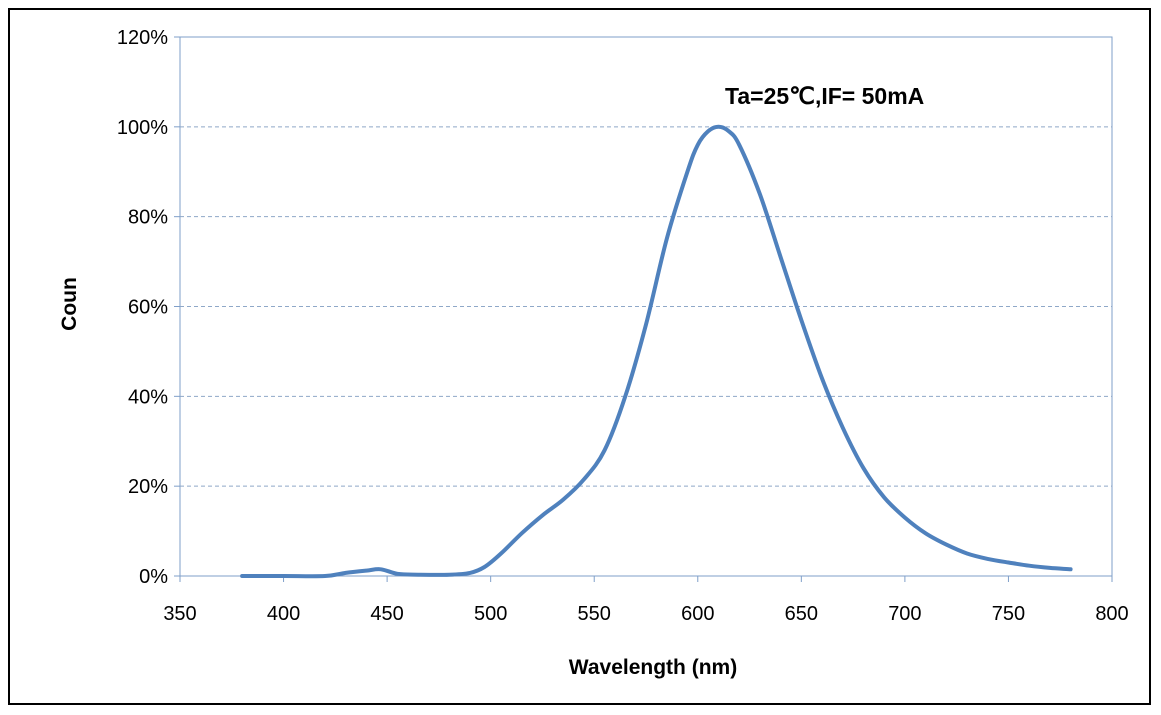  What do you see at coordinates (1111, 614) in the screenshot?
I see `x-tick-label: 800` at bounding box center [1111, 614].